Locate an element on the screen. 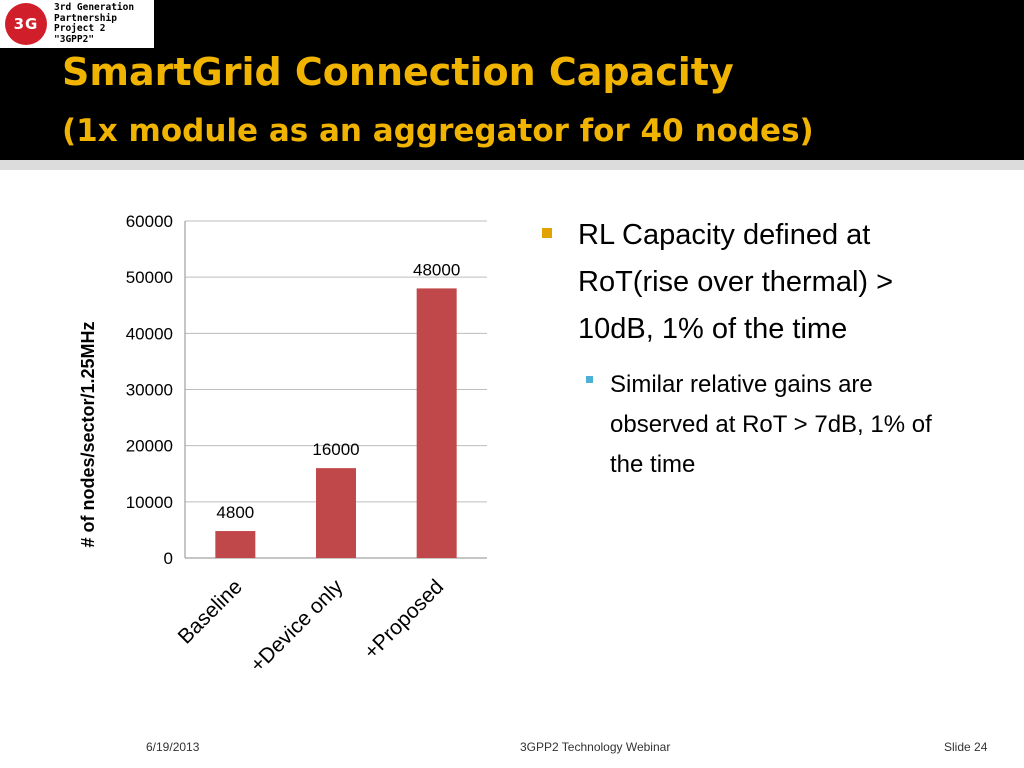  category-label: Baseline is located at coordinates (210, 611).